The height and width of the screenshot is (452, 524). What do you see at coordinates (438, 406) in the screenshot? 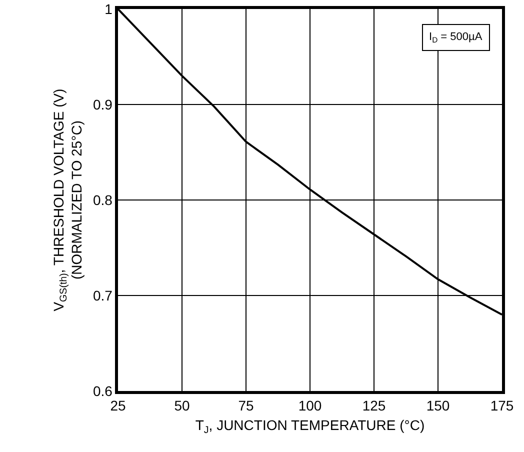
I see `x-tick-label: 150` at bounding box center [438, 406].